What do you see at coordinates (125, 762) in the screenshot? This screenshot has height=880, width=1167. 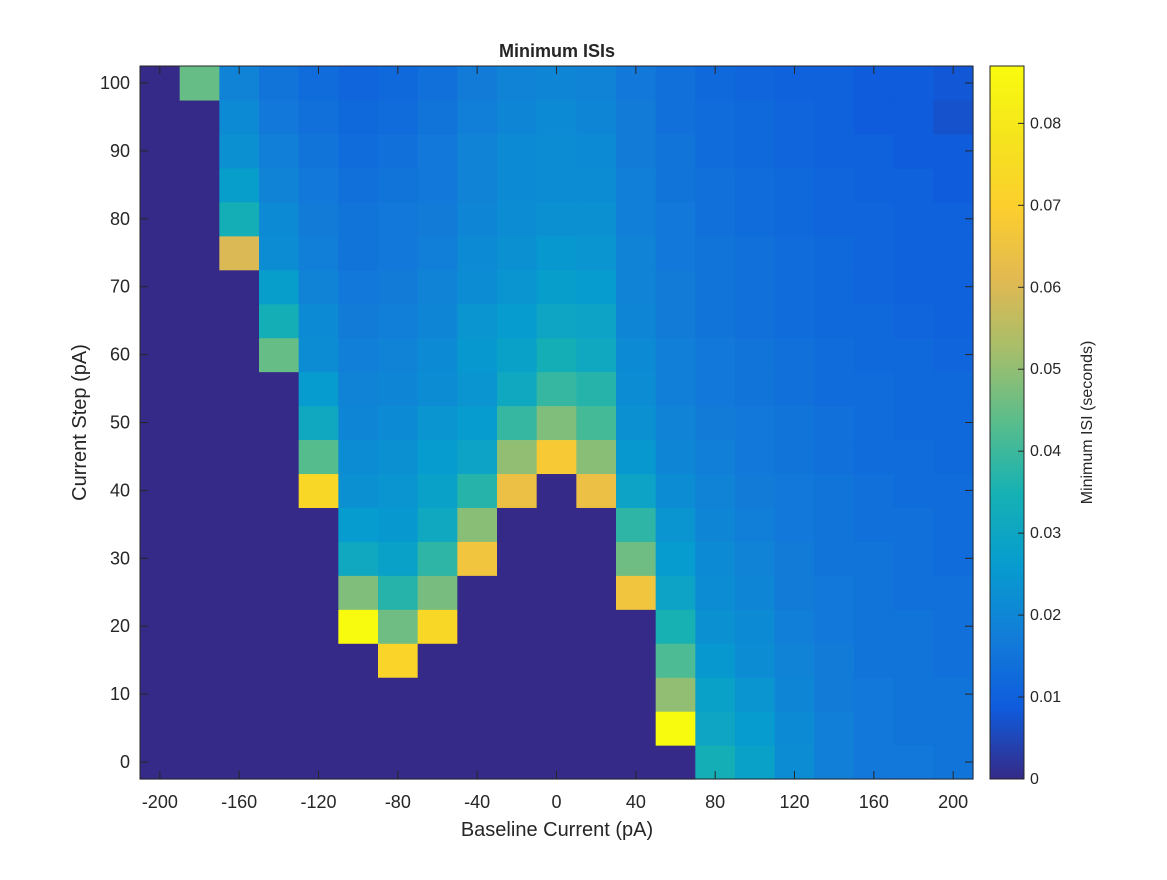 I see `y-tick-label: 0` at bounding box center [125, 762].